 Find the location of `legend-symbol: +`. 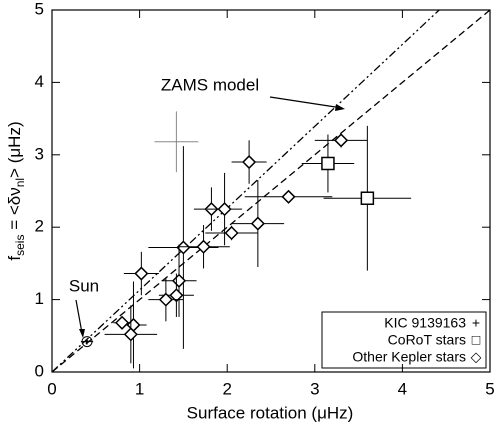

legend-symbol: + is located at coordinates (476, 323).